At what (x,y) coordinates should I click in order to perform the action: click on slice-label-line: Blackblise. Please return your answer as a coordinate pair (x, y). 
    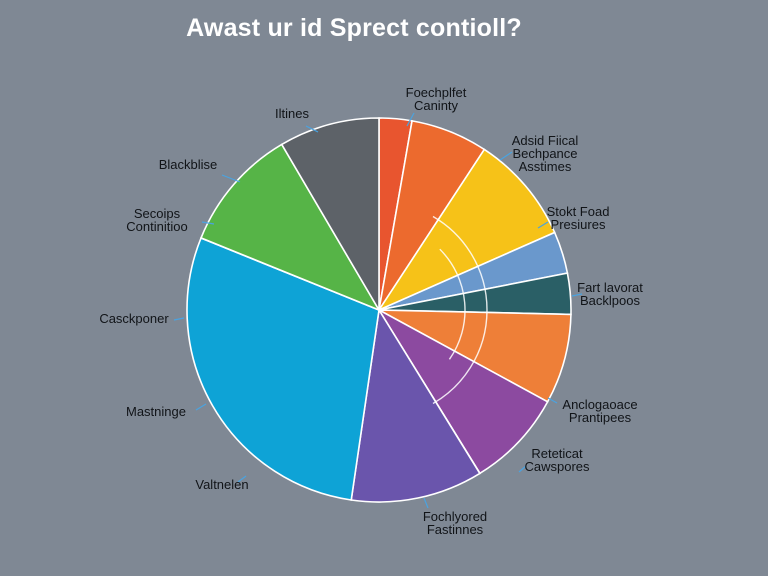
    Looking at the image, I should click on (188, 164).